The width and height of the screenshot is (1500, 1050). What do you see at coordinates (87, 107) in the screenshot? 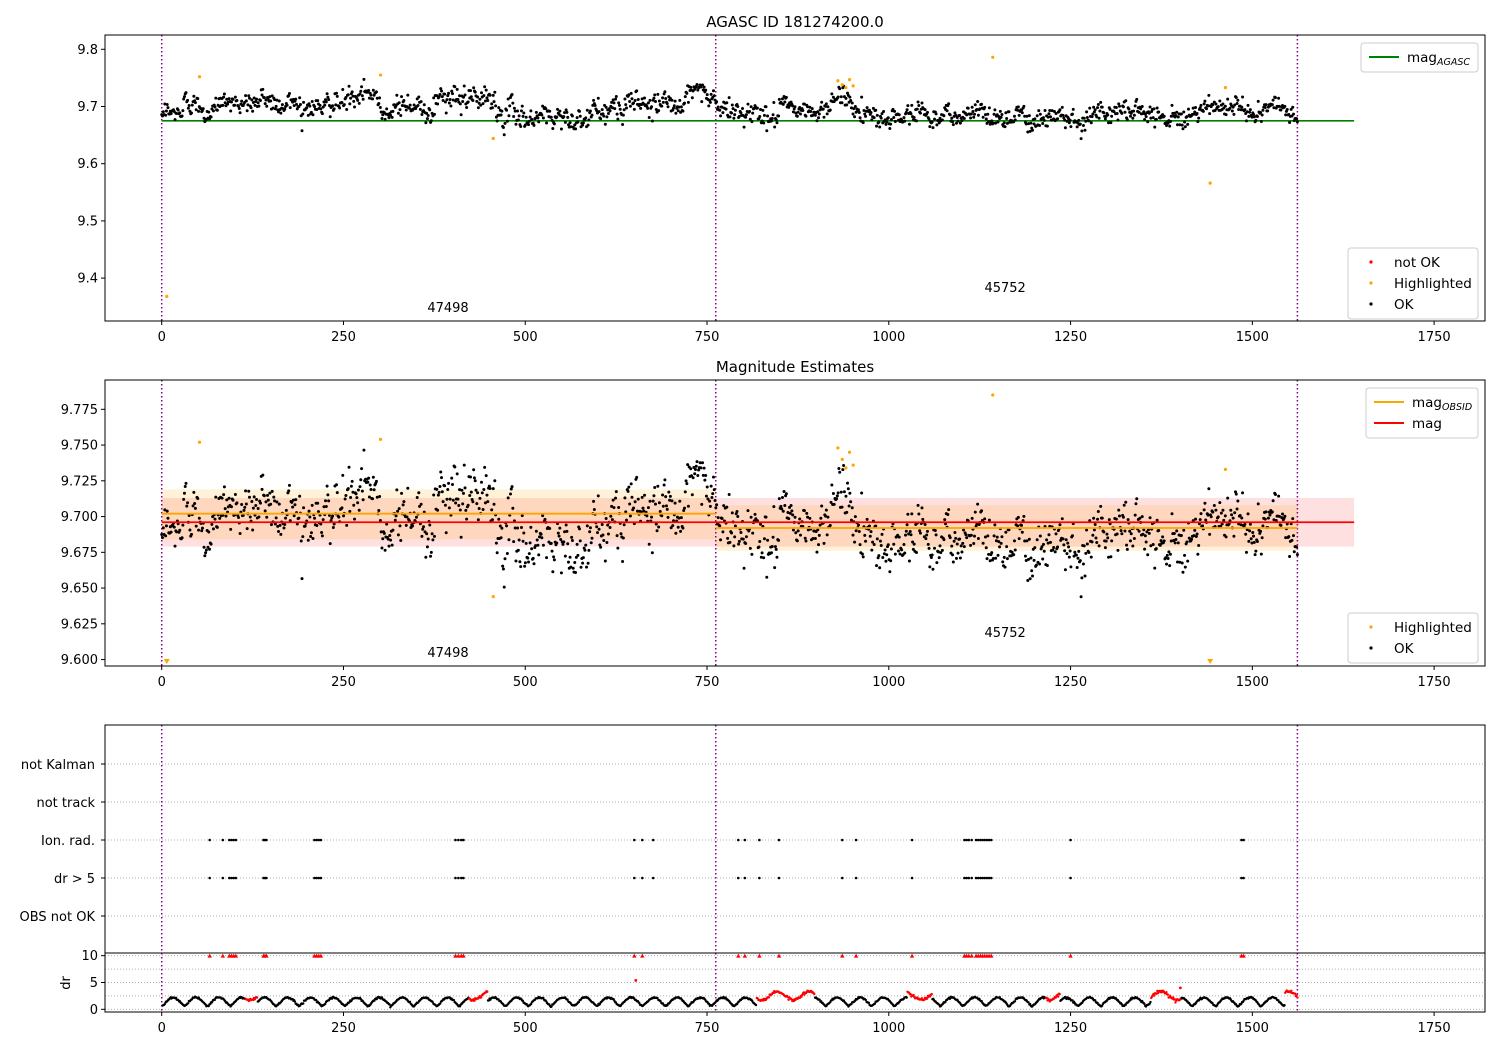
I see `p1-ytick-label: 9.7` at bounding box center [87, 107].